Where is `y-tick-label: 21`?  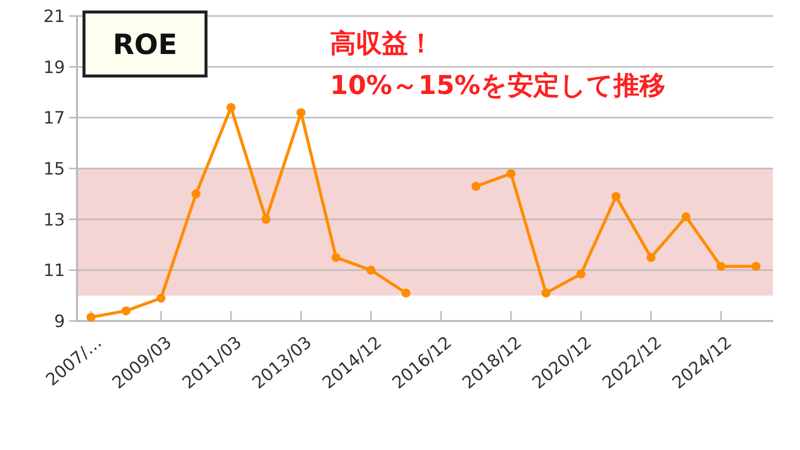 y-tick-label: 21 is located at coordinates (54, 16).